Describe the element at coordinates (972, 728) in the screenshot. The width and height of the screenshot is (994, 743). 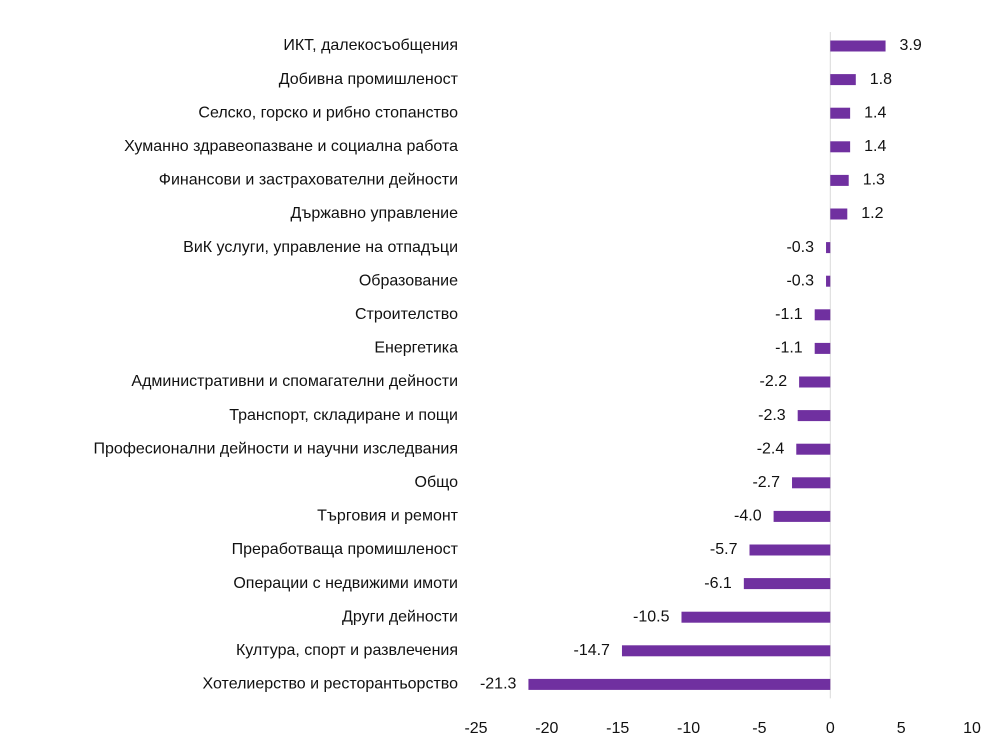
I see `x-tick-label: 10` at that location.